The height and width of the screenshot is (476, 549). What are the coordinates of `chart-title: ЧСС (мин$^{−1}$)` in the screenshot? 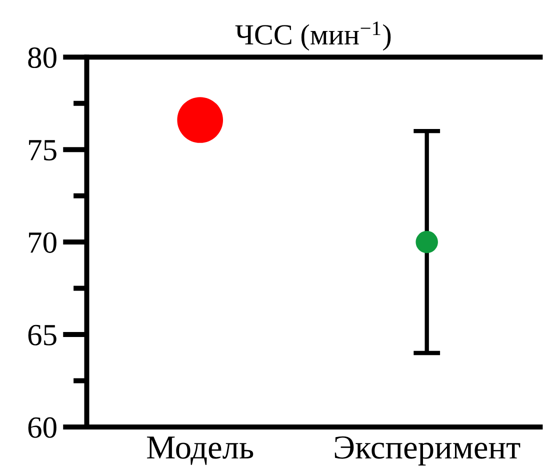 It's located at (313, 36).